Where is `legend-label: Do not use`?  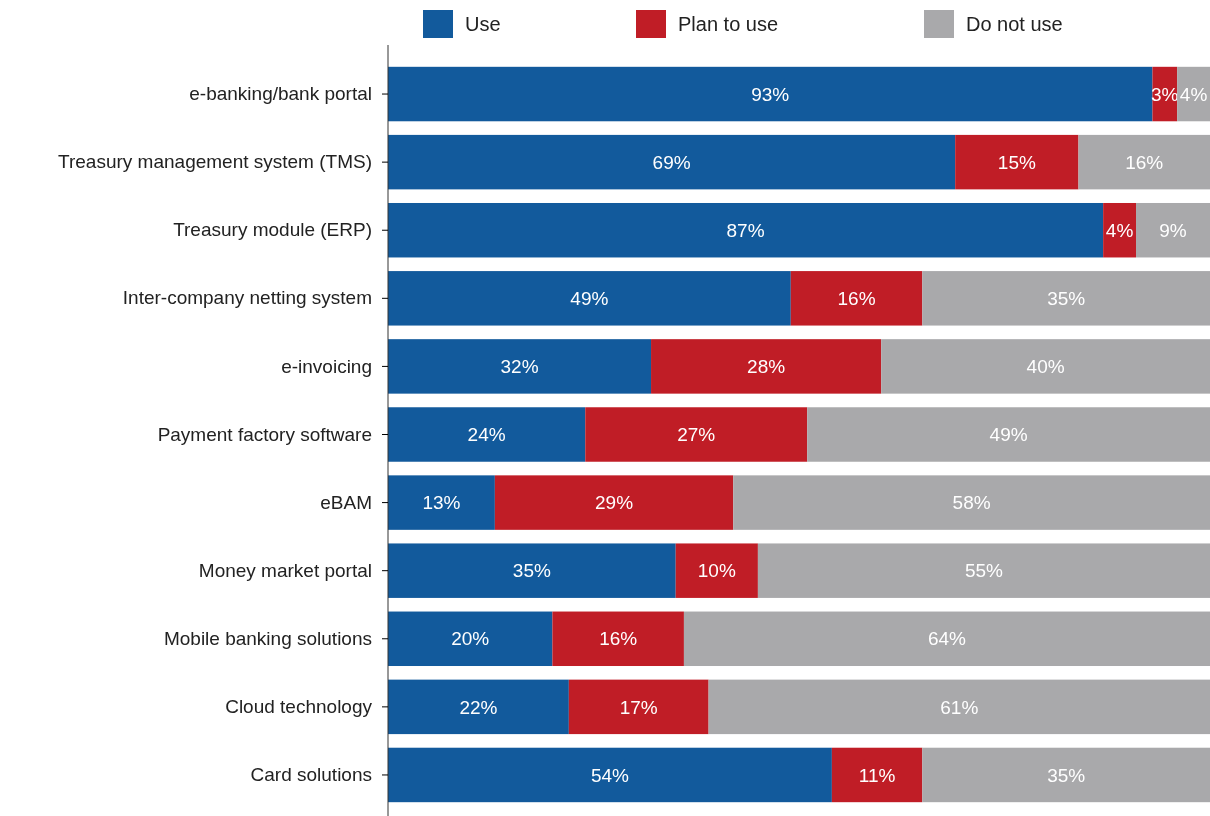
legend-label: Do not use is located at coordinates (1014, 24).